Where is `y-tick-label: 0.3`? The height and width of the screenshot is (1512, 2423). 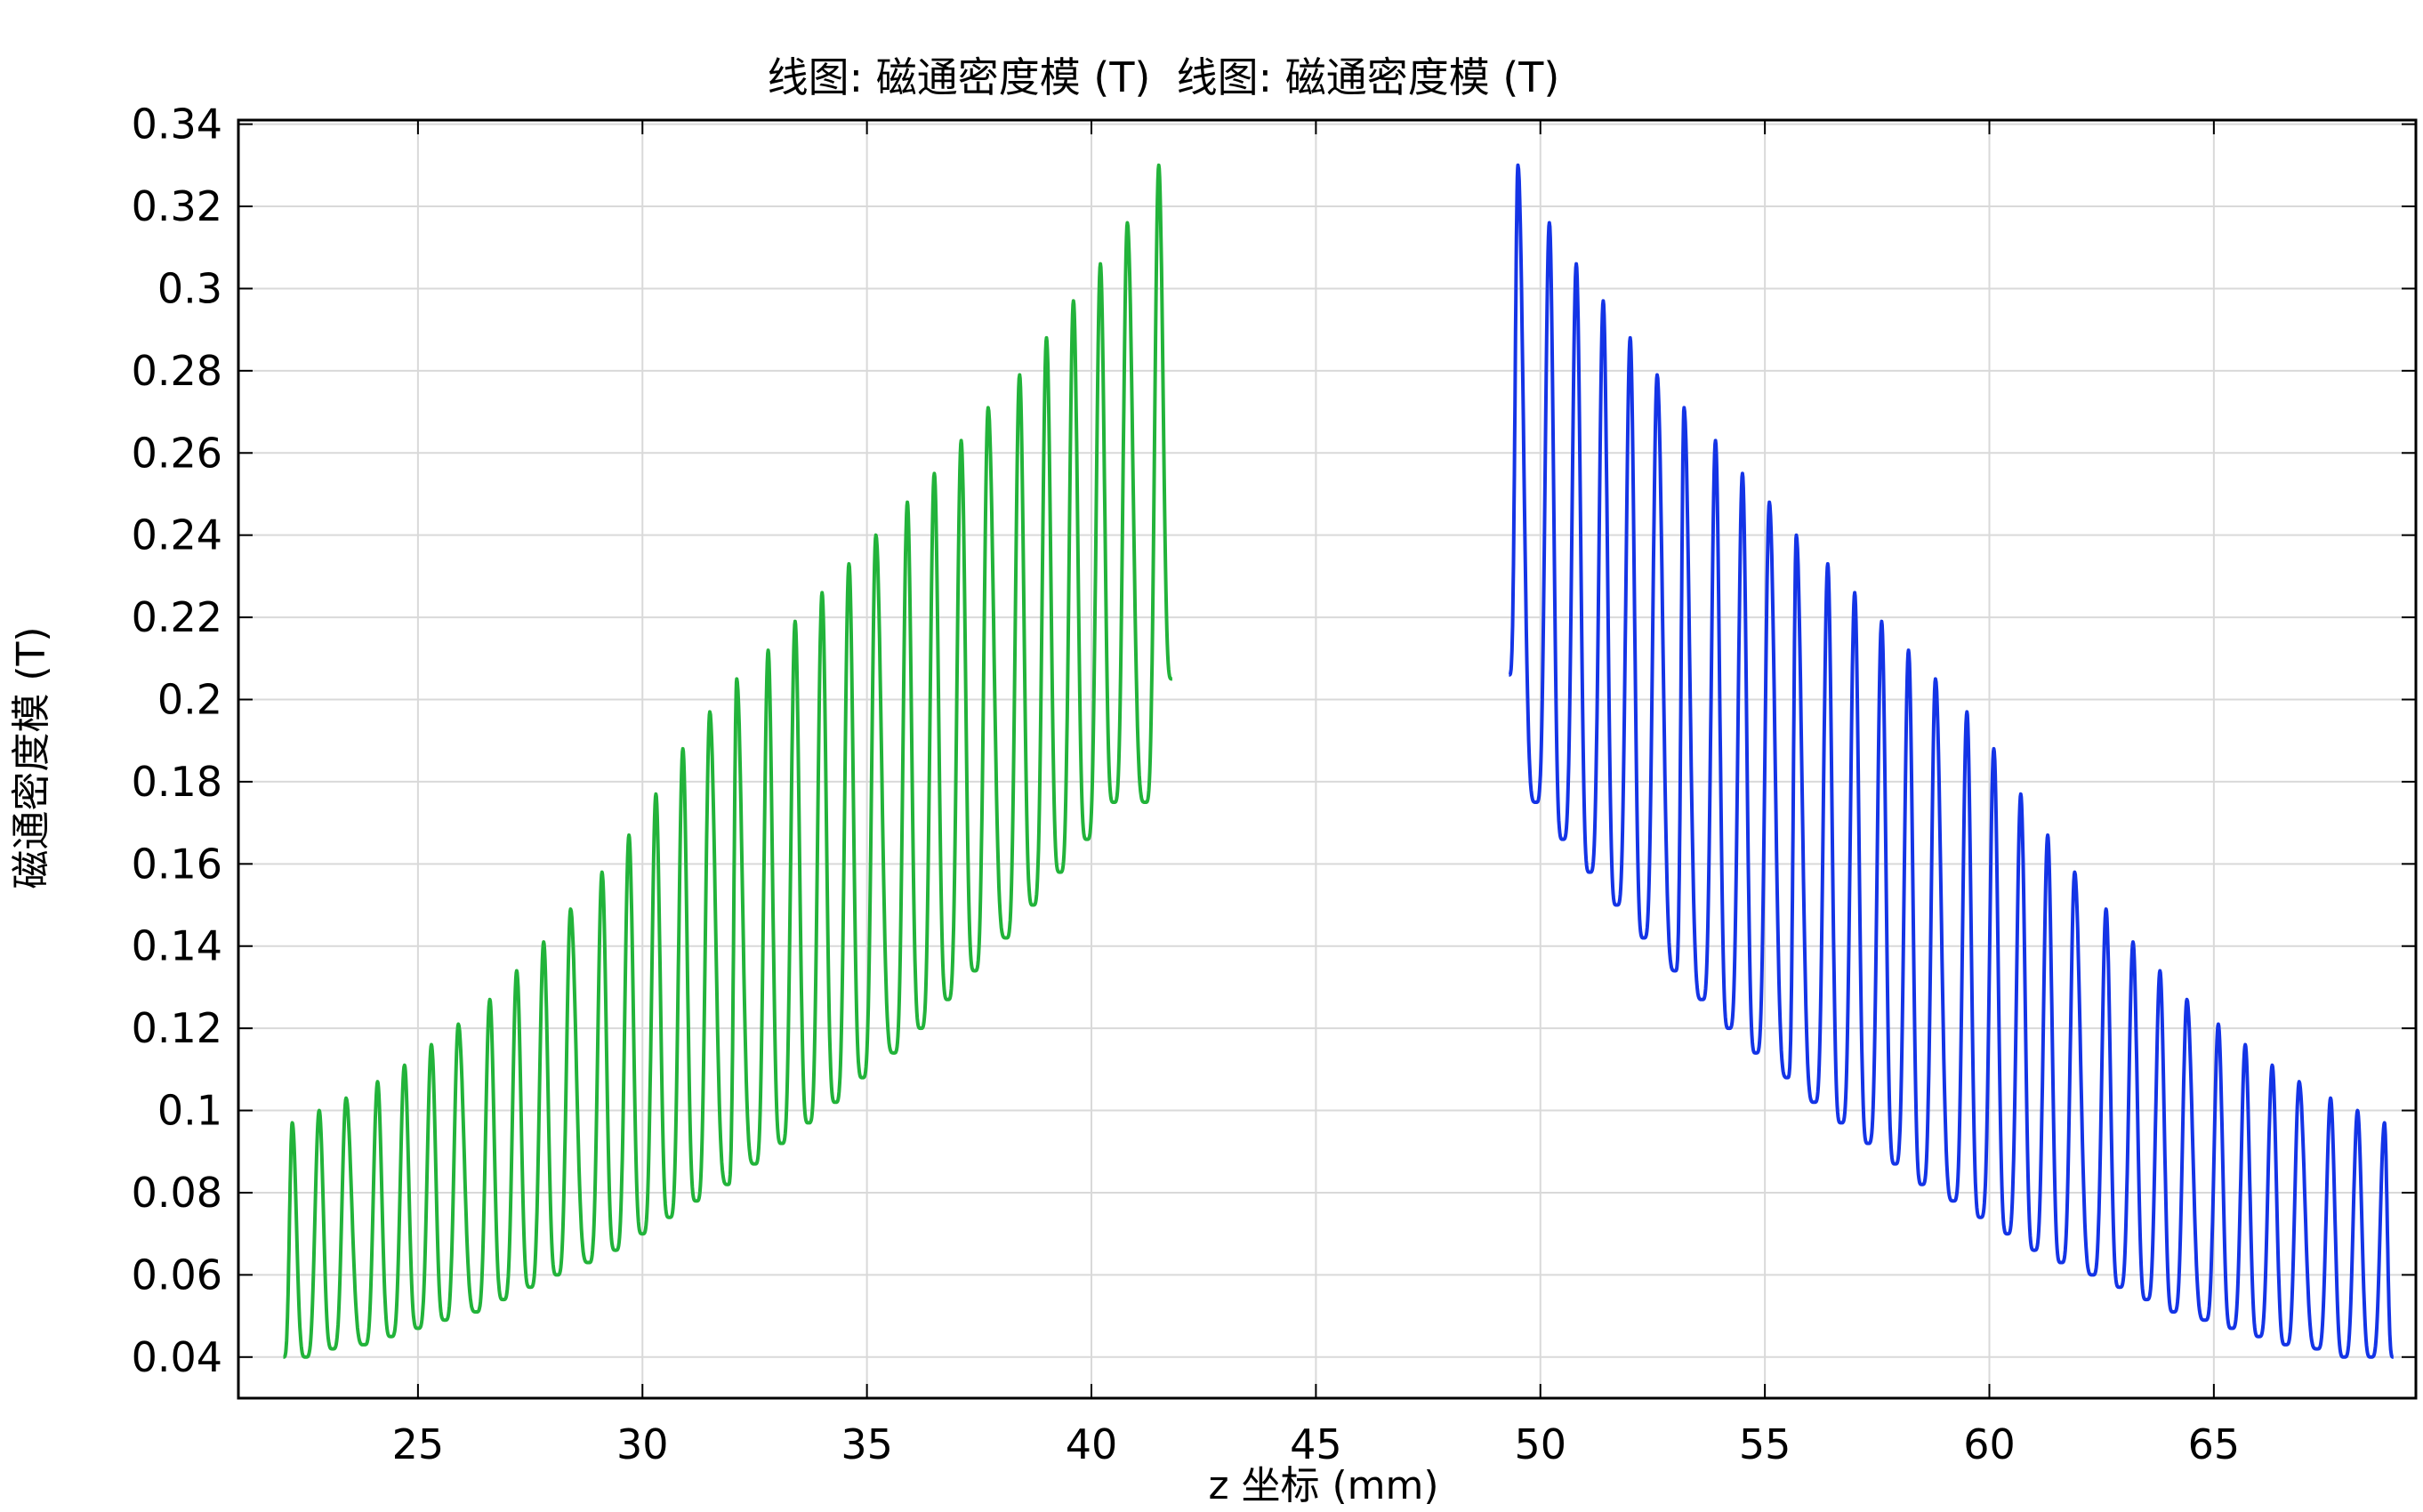 y-tick-label: 0.3 is located at coordinates (189, 288).